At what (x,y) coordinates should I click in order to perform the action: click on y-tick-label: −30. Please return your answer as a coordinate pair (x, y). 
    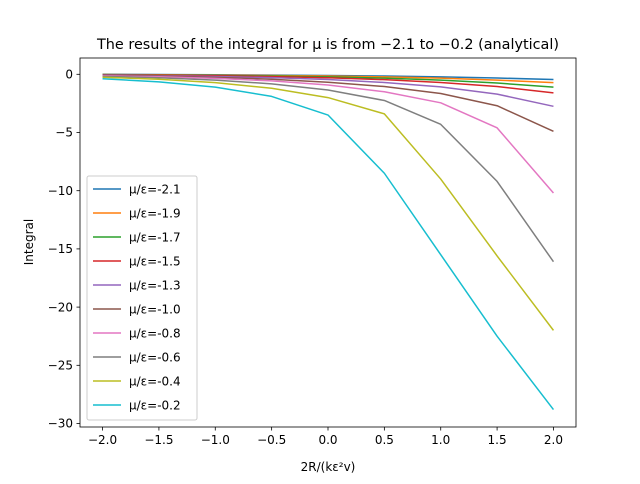
    Looking at the image, I should click on (60, 424).